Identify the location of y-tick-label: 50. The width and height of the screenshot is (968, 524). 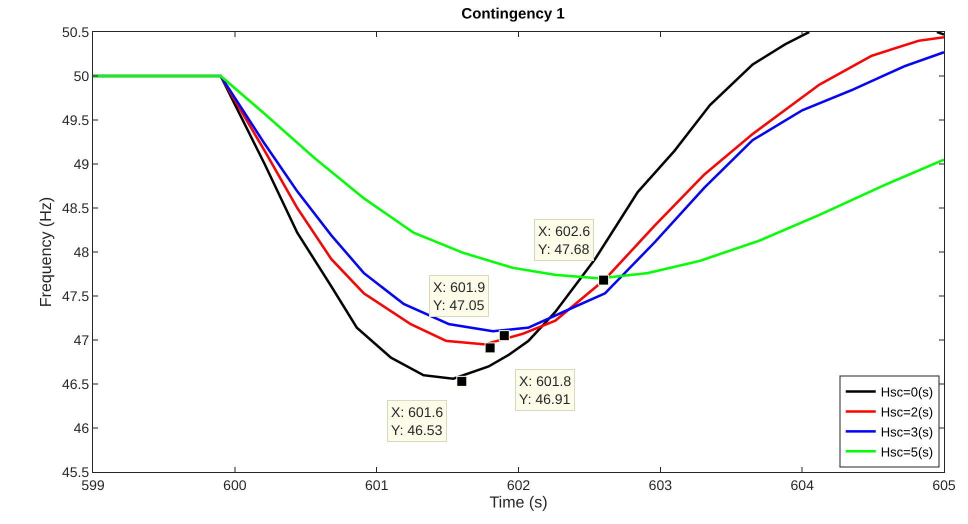
(82, 76).